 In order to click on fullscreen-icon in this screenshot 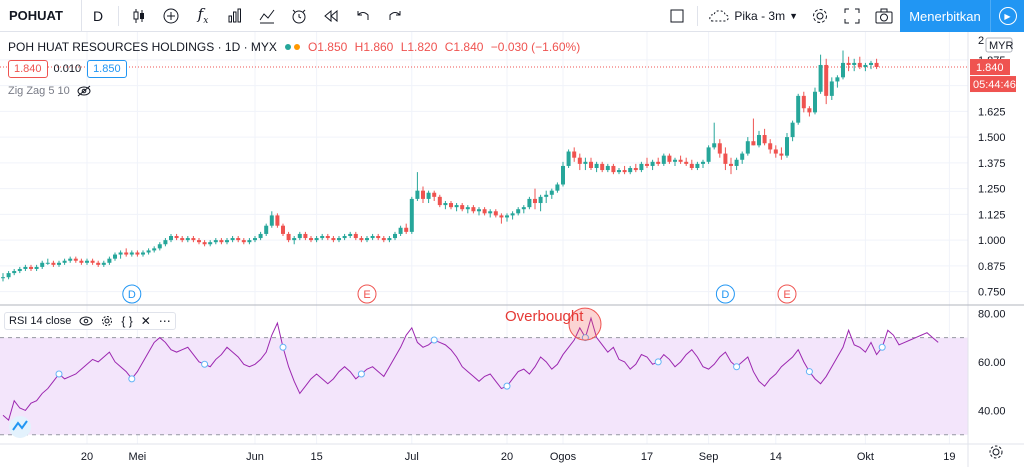, I will do `click(852, 16)`.